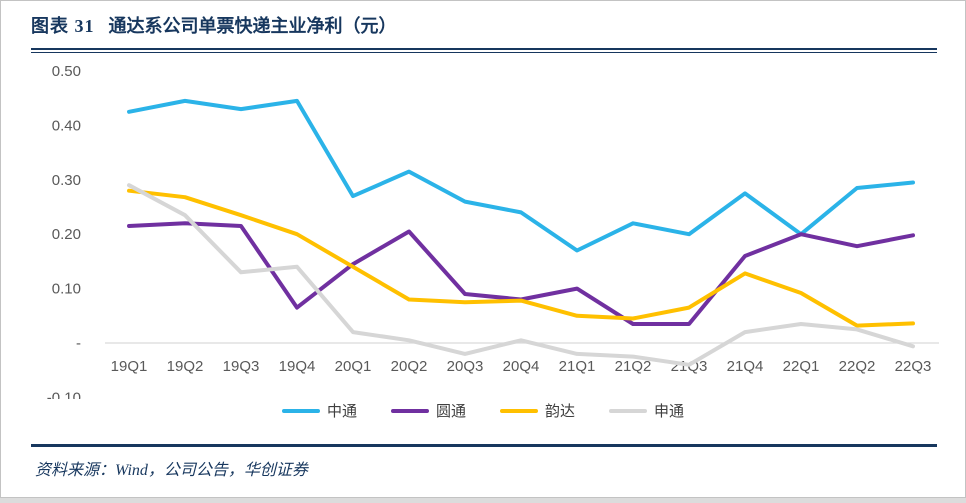 This screenshot has width=966, height=503. Describe the element at coordinates (913, 366) in the screenshot. I see `x-axis-tick-label: 22Q3` at that location.